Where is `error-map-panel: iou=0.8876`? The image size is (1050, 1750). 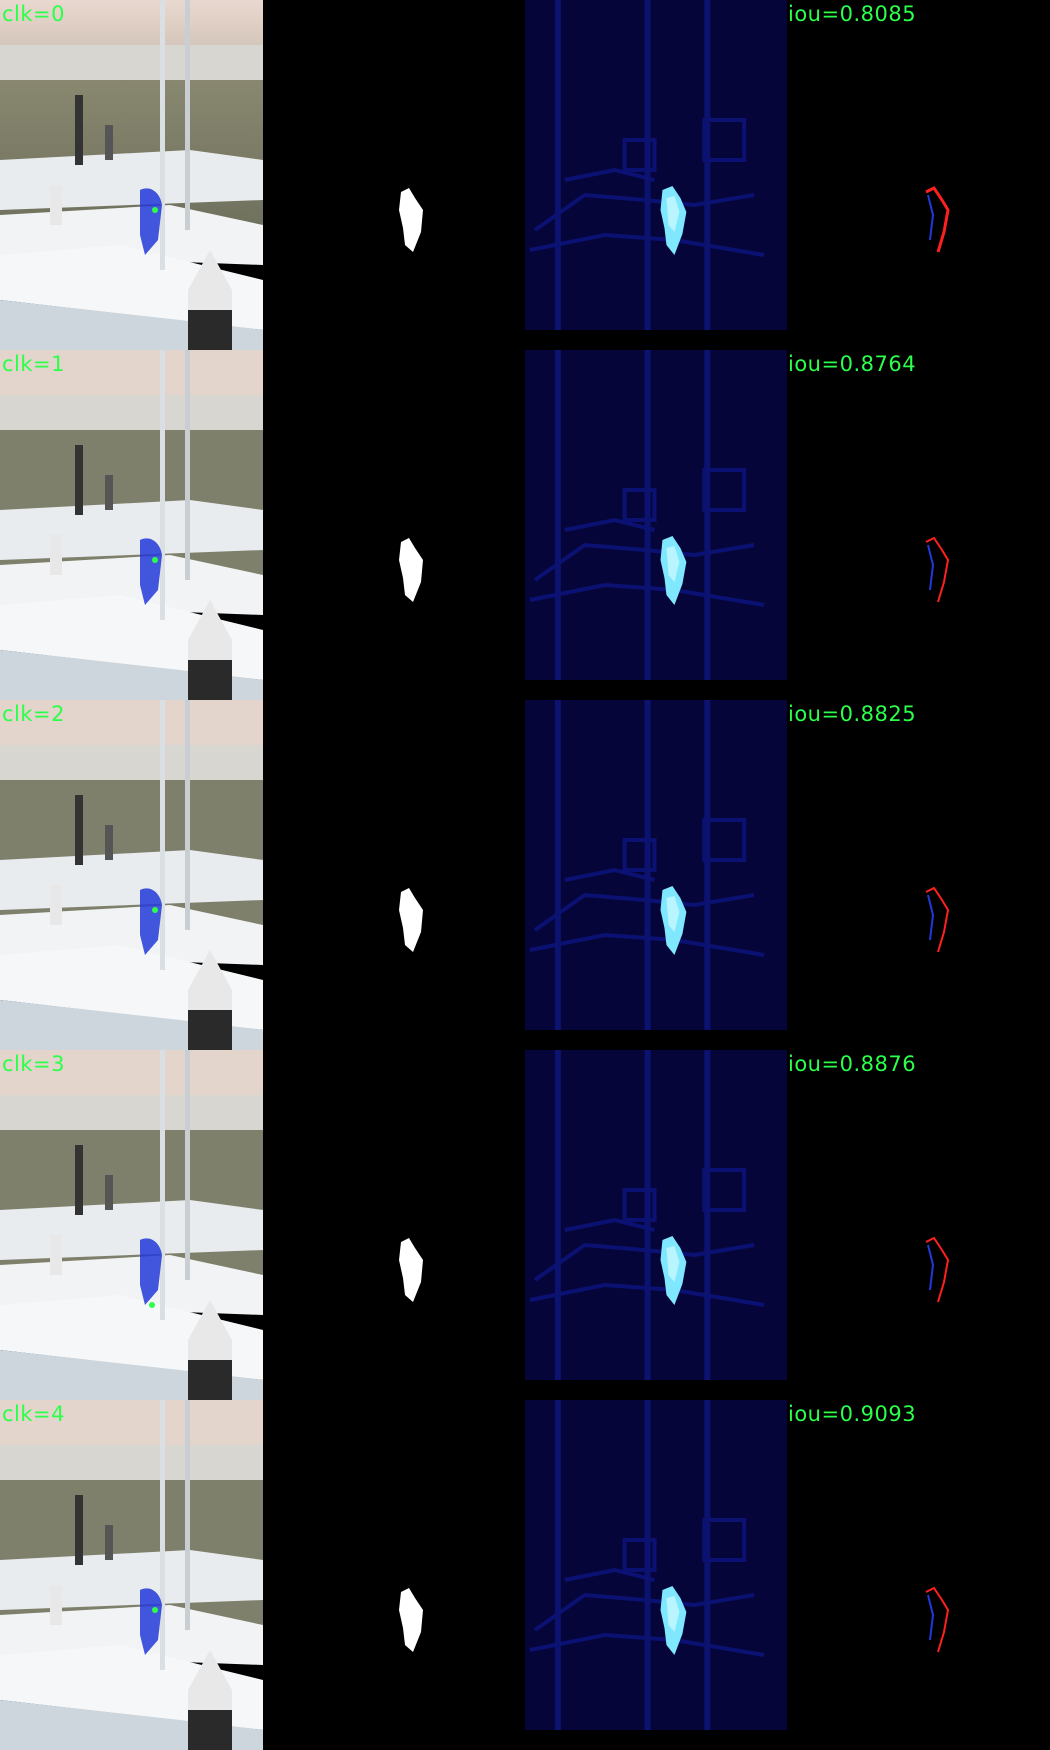 error-map-panel: iou=0.8876 is located at coordinates (919, 1225).